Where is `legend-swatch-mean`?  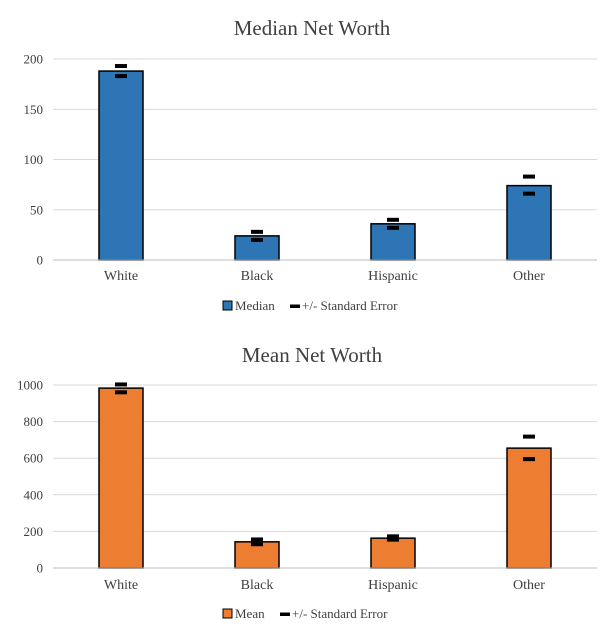 legend-swatch-mean is located at coordinates (227, 613).